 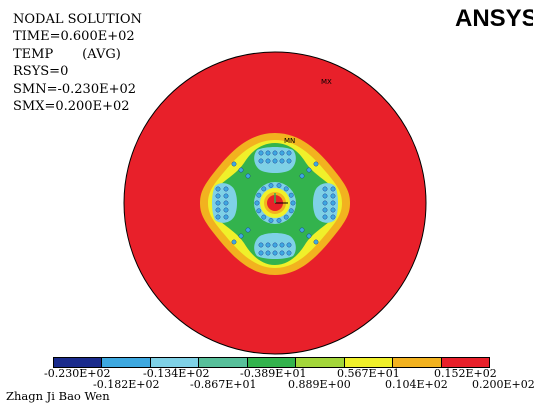 I want to click on info-line-time: TIME=0.600E+02, so click(x=74, y=37).